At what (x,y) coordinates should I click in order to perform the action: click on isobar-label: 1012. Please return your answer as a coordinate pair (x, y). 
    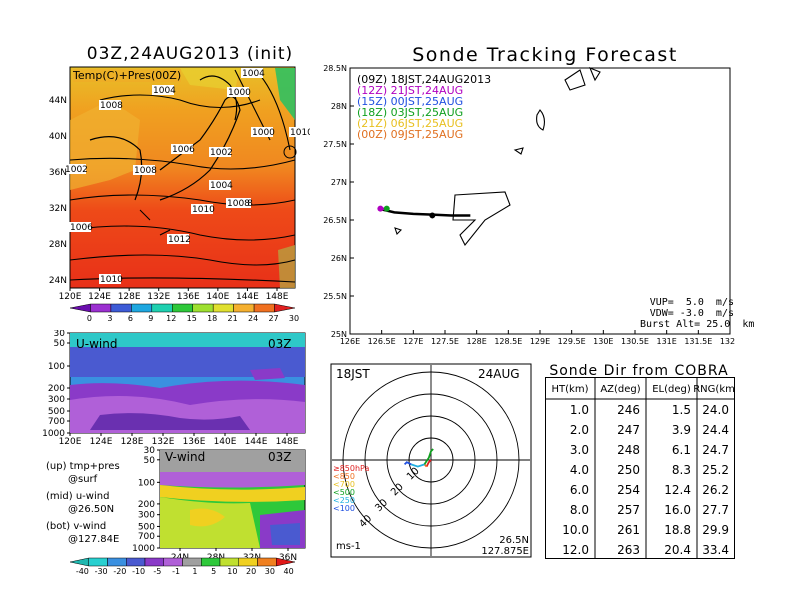
    Looking at the image, I should click on (179, 240).